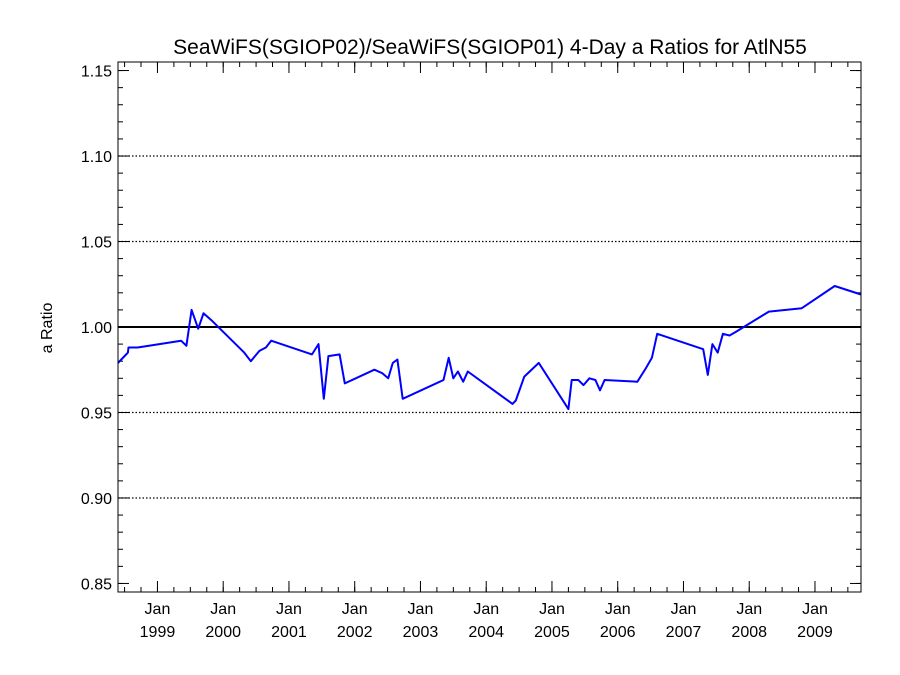  Describe the element at coordinates (96, 72) in the screenshot. I see `y-tick-label: 1.15` at that location.